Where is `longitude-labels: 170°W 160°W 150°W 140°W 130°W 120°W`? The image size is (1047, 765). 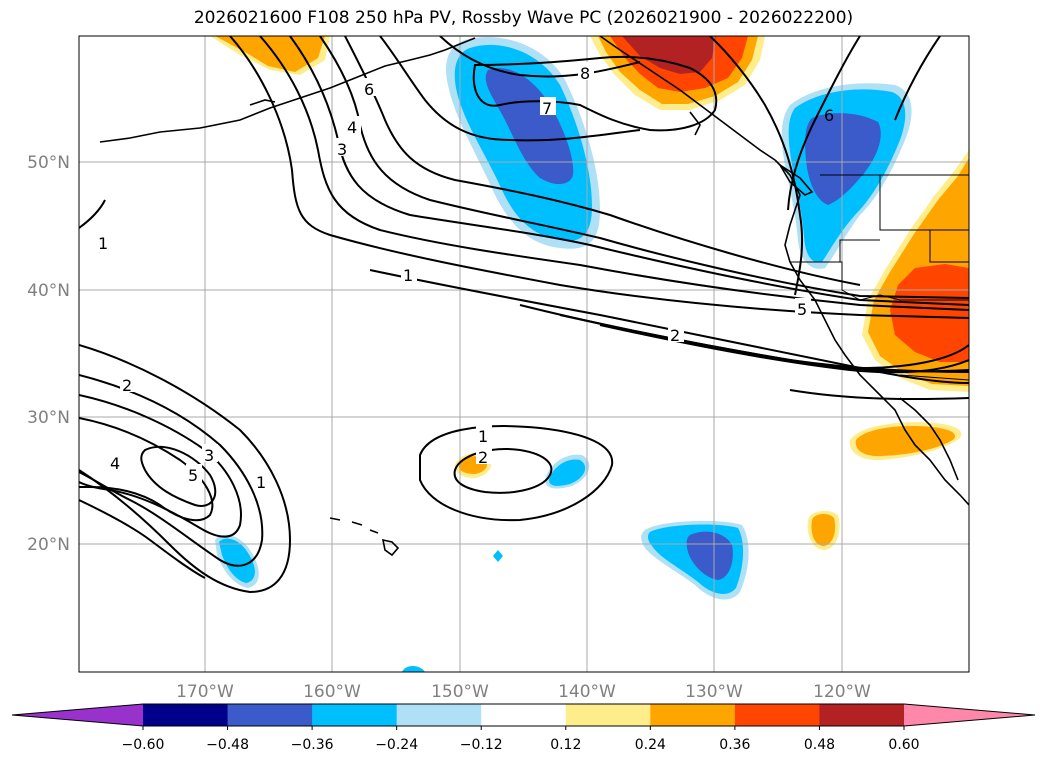 longitude-labels: 170°W 160°W 150°W 140°W 130°W 120°W is located at coordinates (523, 692).